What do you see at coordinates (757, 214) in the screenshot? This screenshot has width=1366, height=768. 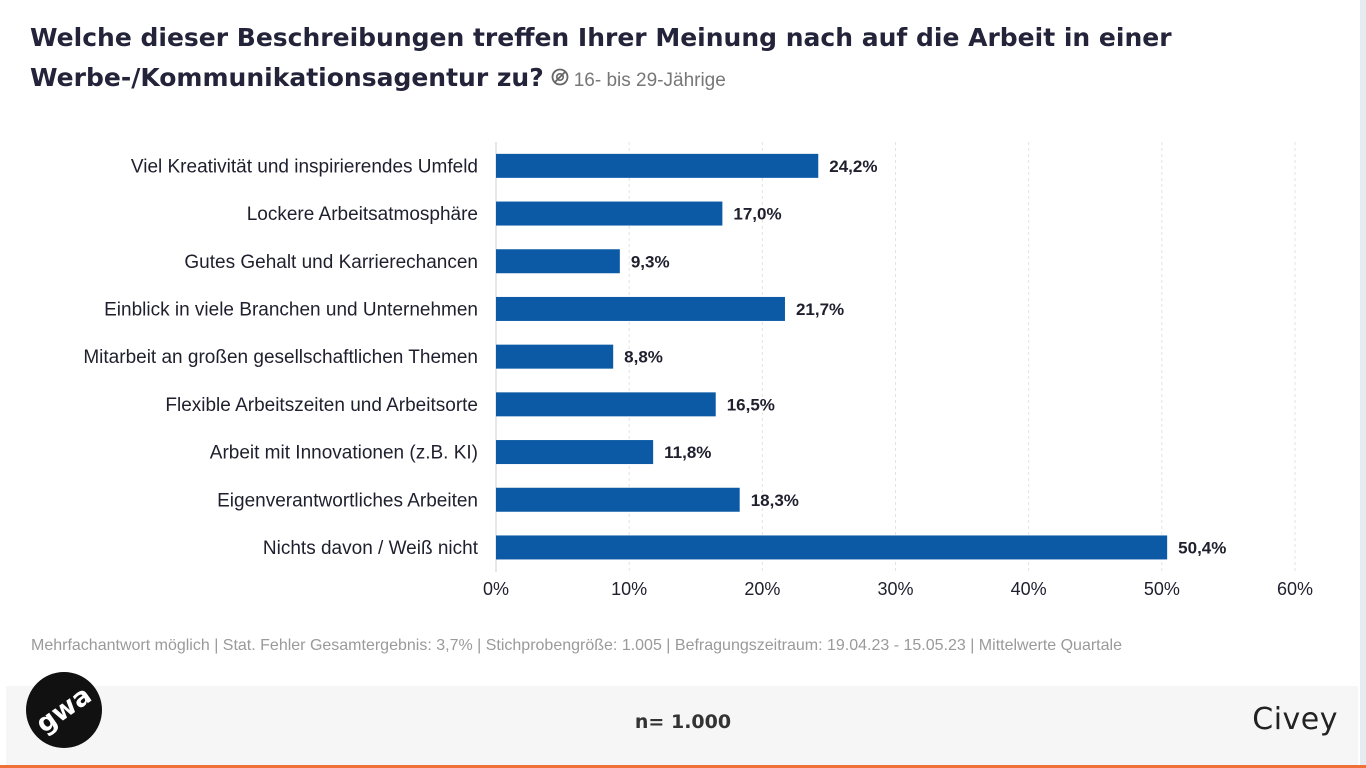 I see `value-label: 17,0%` at bounding box center [757, 214].